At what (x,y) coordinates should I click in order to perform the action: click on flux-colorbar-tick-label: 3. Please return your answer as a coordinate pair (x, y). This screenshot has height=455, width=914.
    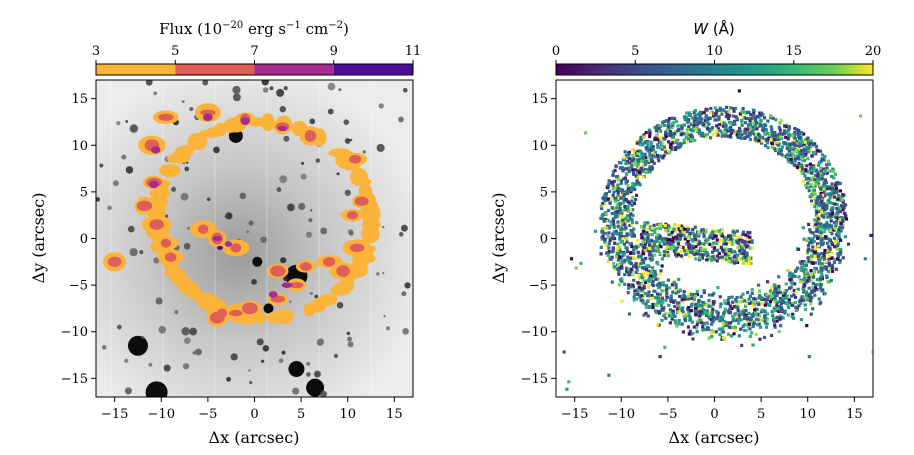
    Looking at the image, I should click on (96, 51).